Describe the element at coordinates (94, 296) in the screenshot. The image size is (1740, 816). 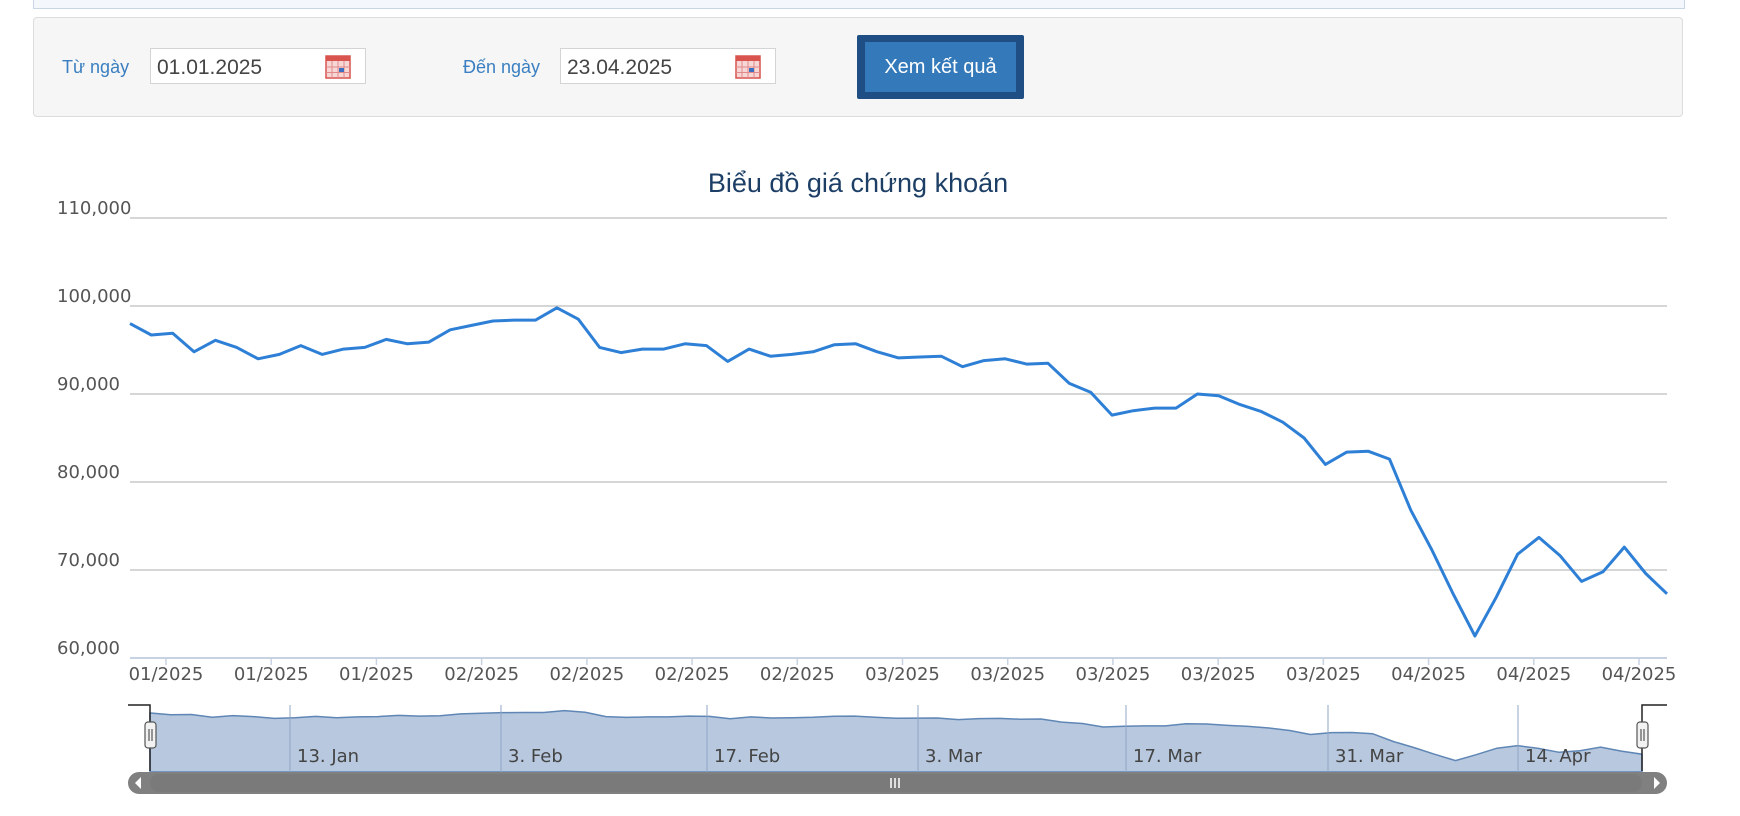
I see `y-tick-label: 100,000` at that location.